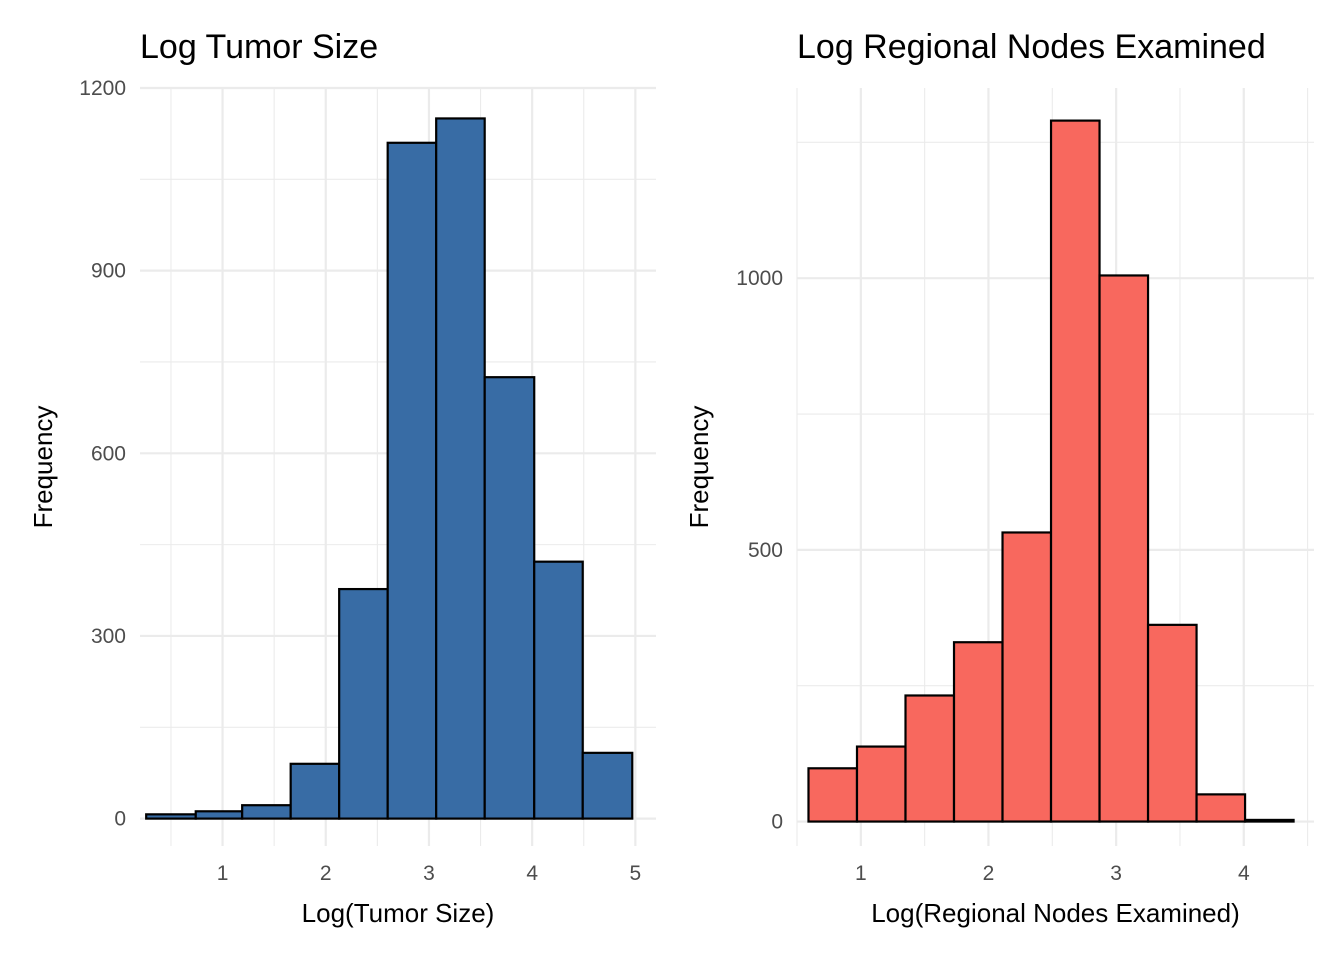  I want to click on chart-2-x-tick-label: 1, so click(861, 873).